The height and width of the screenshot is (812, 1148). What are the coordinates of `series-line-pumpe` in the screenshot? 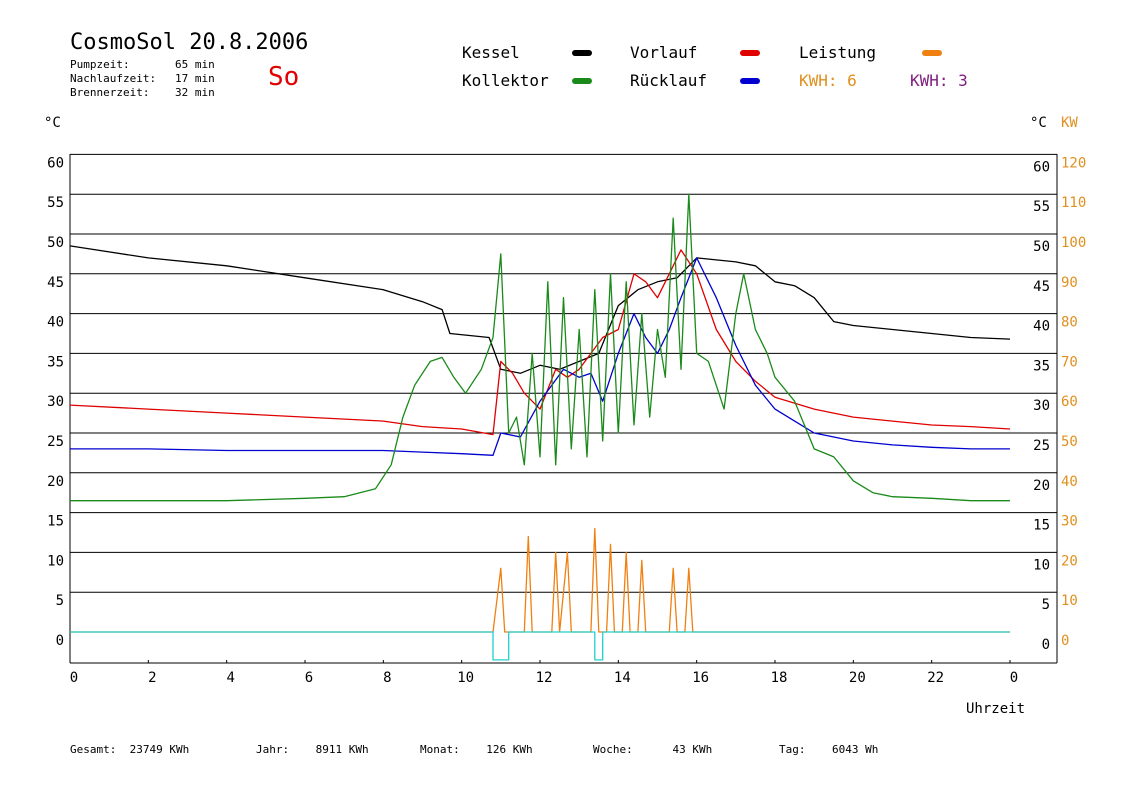 It's located at (540, 646).